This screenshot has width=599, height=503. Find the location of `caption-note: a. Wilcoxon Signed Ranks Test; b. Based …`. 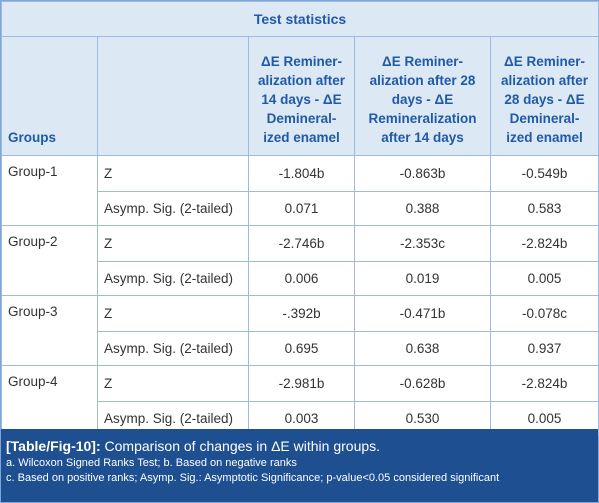

caption-note: a. Wilcoxon Signed Ranks Test; b. Based … is located at coordinates (151, 463).